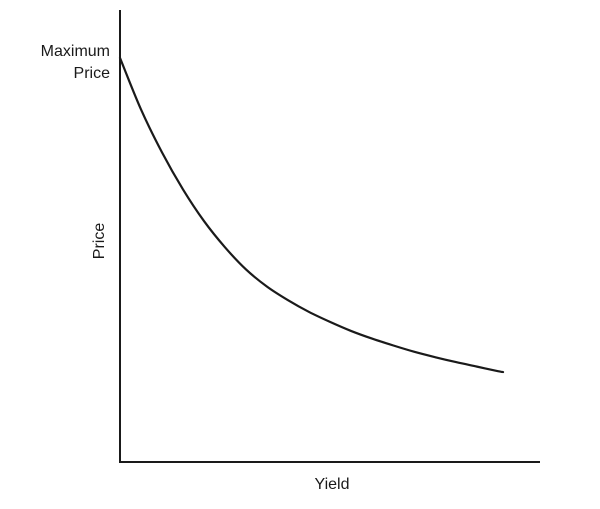  I want to click on maximum-price-label-line-2: Price, so click(92, 73).